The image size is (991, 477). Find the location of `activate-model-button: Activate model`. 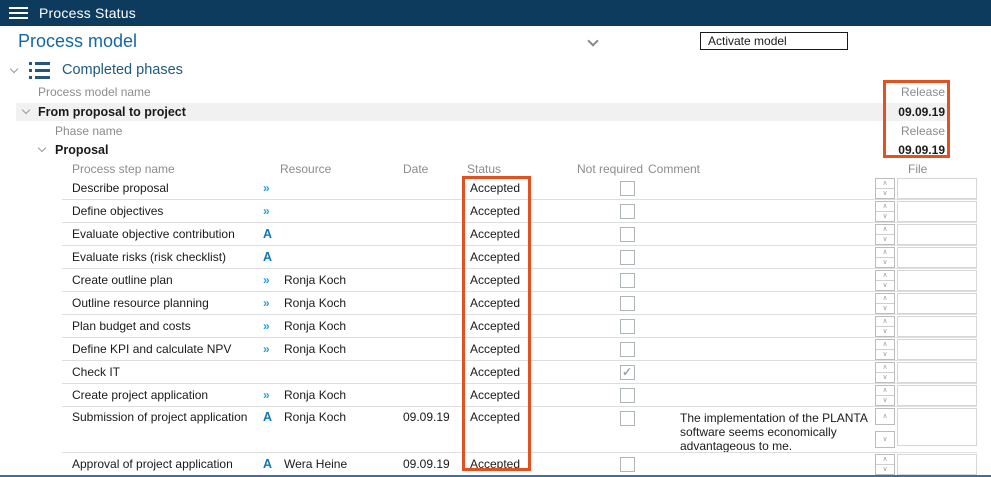

activate-model-button: Activate model is located at coordinates (774, 41).